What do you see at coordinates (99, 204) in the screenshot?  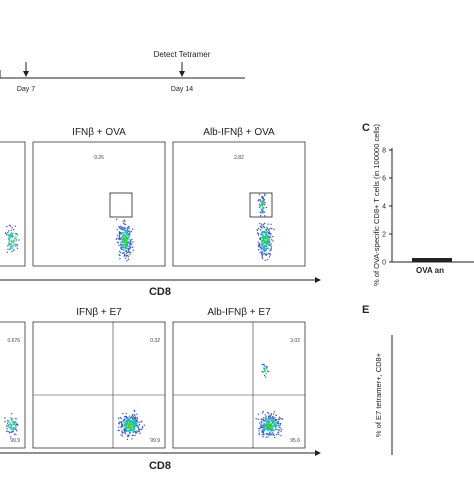 I see `flow-plot` at bounding box center [99, 204].